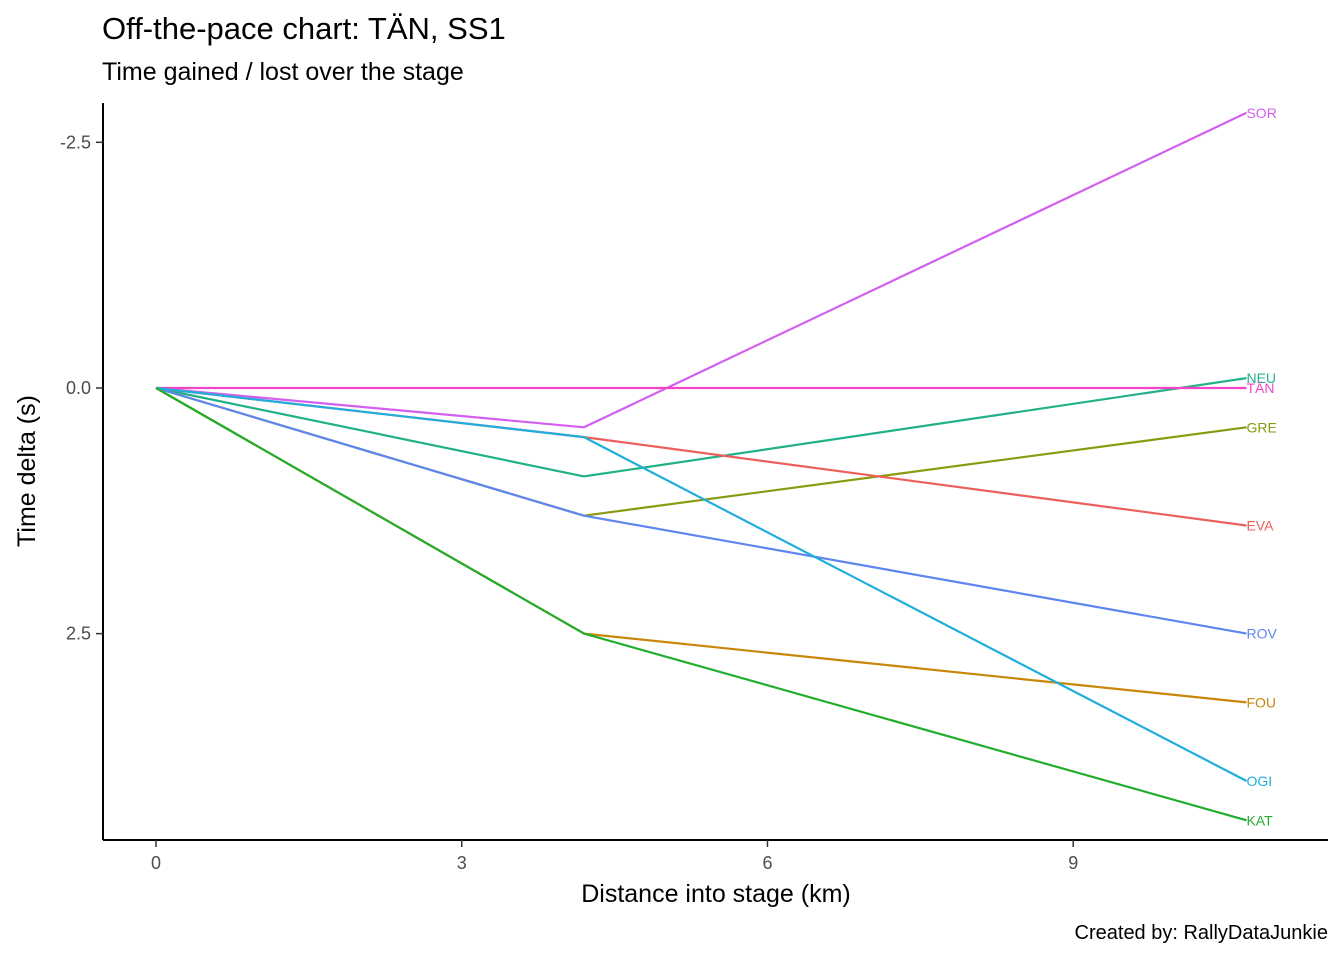  What do you see at coordinates (156, 863) in the screenshot?
I see `x-tick-label: 0` at bounding box center [156, 863].